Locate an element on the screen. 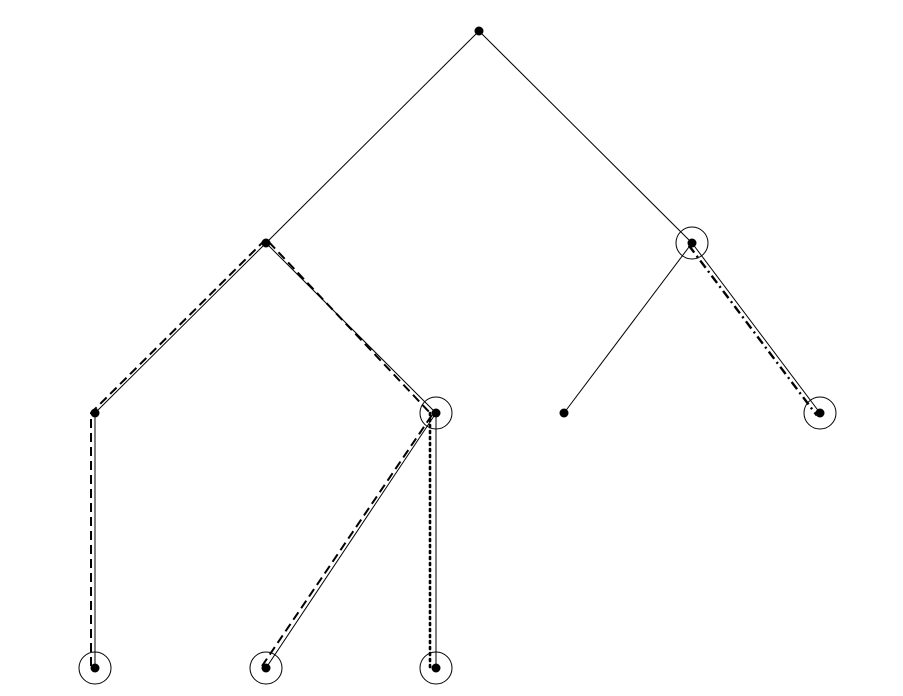  edge-root-l1b is located at coordinates (585, 137).